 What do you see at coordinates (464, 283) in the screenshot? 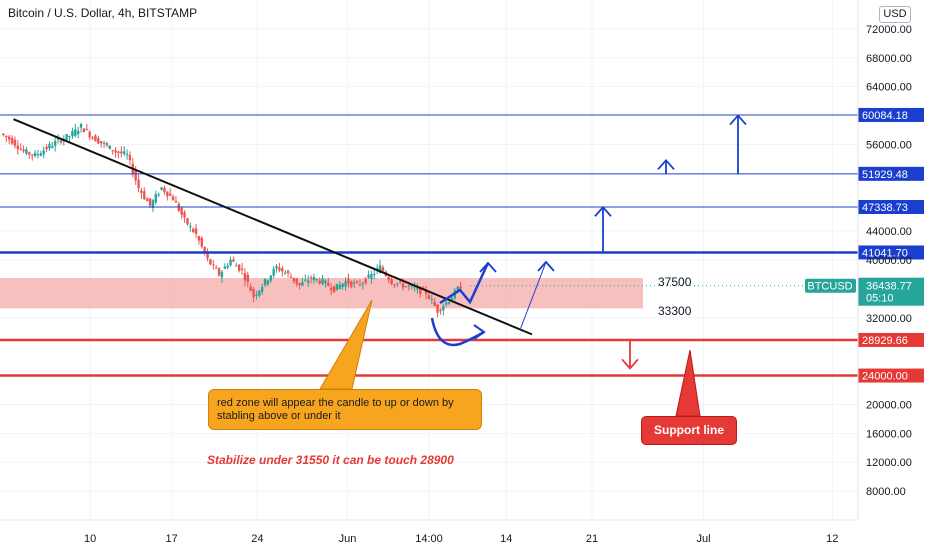
I see `bullish-path` at bounding box center [464, 283].